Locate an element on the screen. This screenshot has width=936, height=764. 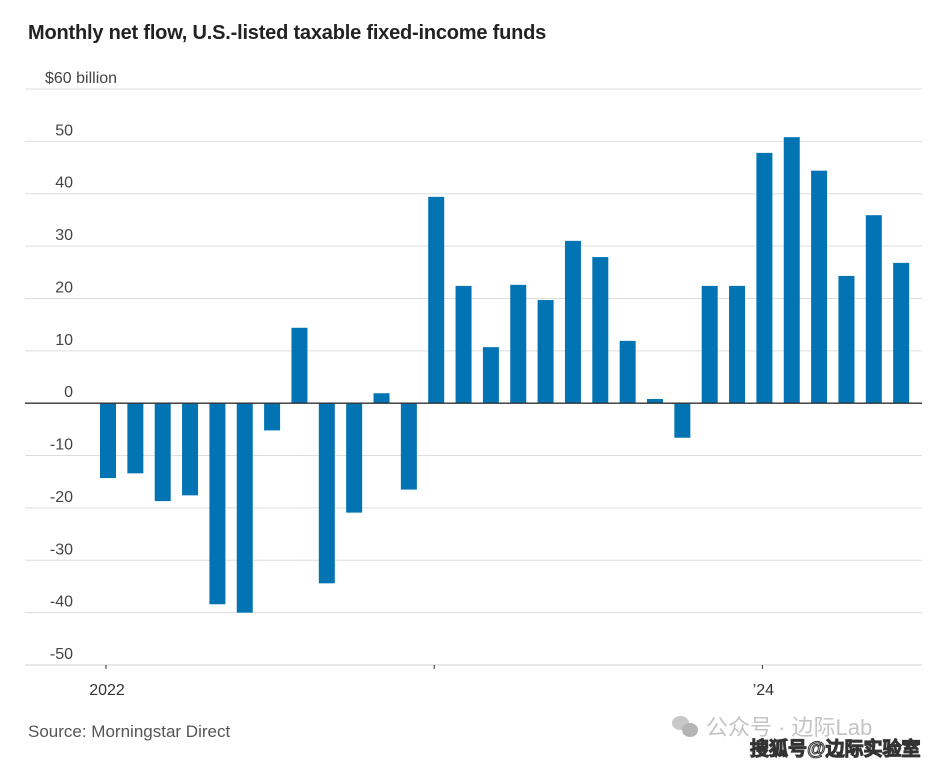
y-tick-label: 20 is located at coordinates (64, 287).